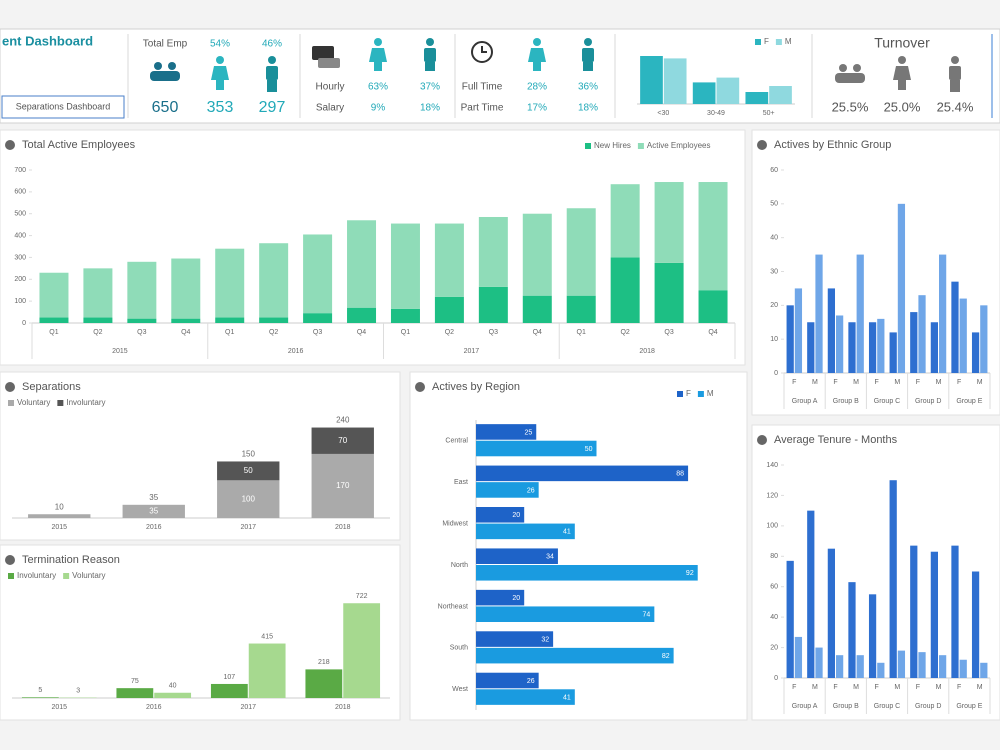 This screenshot has width=1000, height=750. I want to click on group-label: Group A, so click(805, 706).